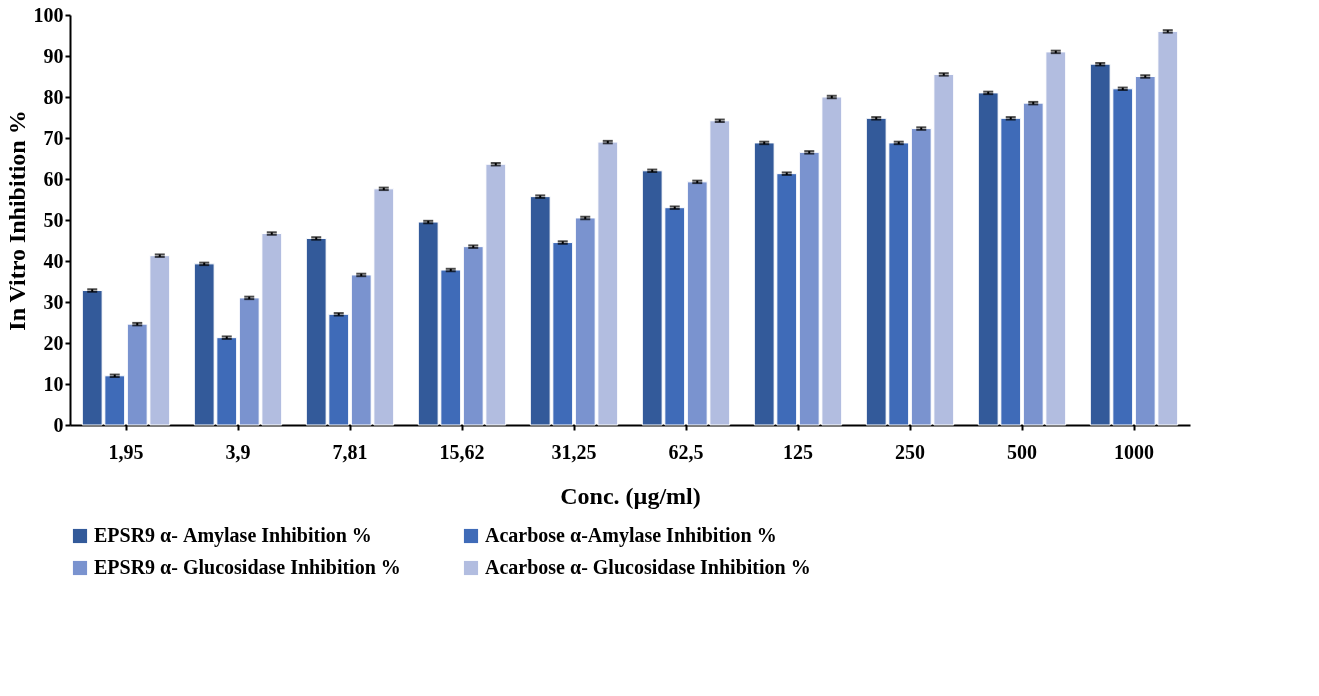 The image size is (1319, 696). Describe the element at coordinates (53, 96) in the screenshot. I see `y-tick-label: 80` at that location.